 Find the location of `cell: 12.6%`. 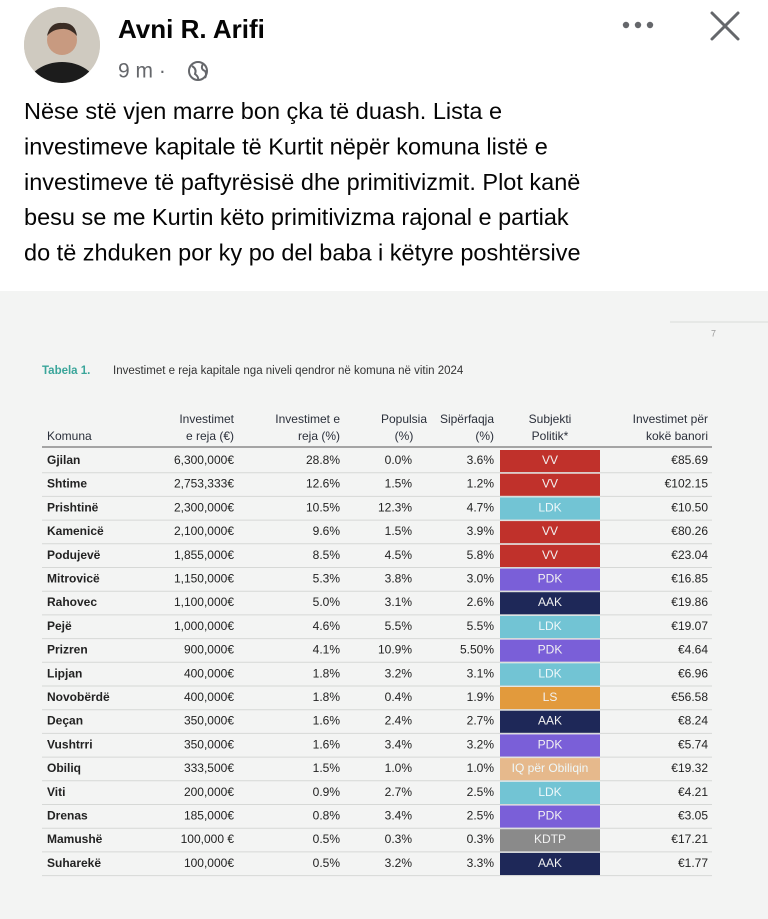

cell: 12.6% is located at coordinates (323, 484).